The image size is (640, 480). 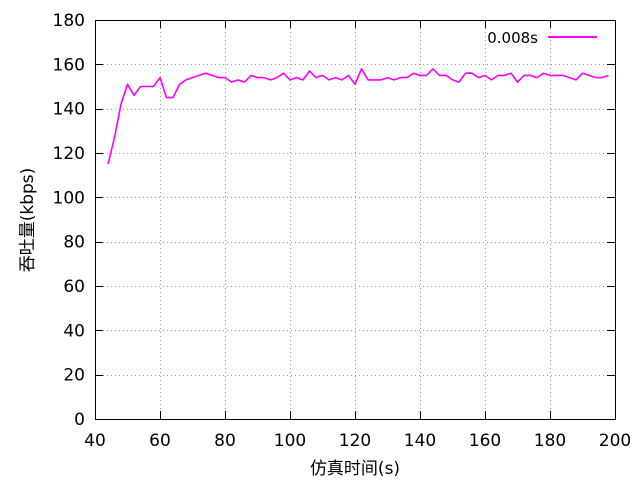 I want to click on y-tick-label: 160, so click(x=69, y=65).